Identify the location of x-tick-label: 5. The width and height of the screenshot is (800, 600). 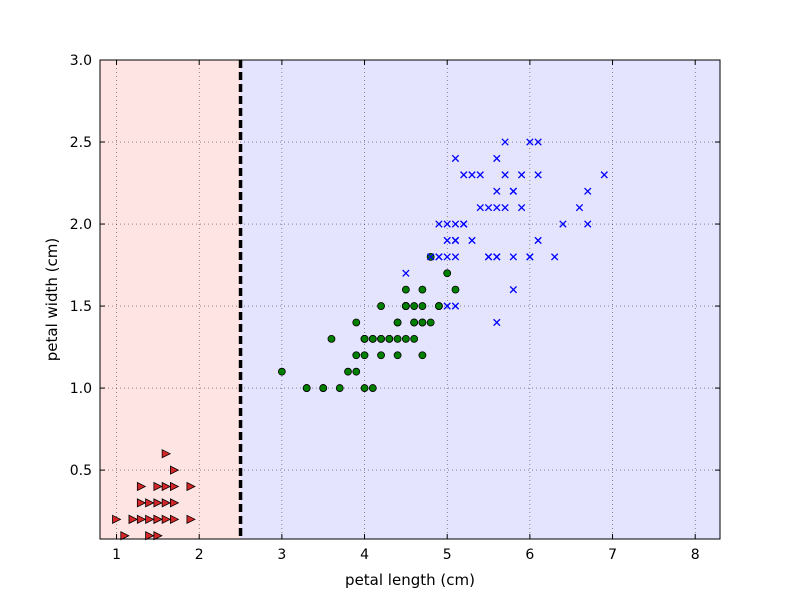
(447, 555).